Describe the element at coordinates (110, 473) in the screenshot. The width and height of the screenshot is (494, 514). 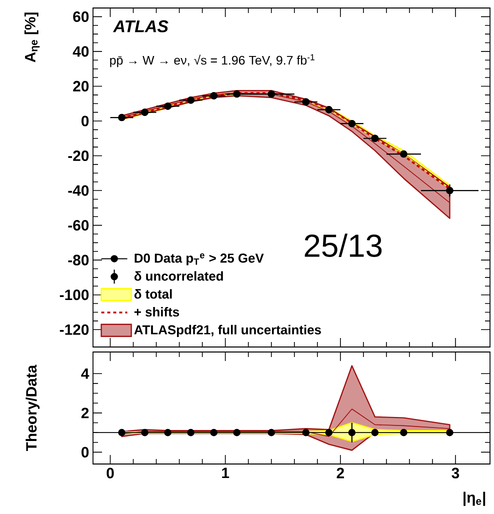
I see `x-tick-label: 0` at that location.